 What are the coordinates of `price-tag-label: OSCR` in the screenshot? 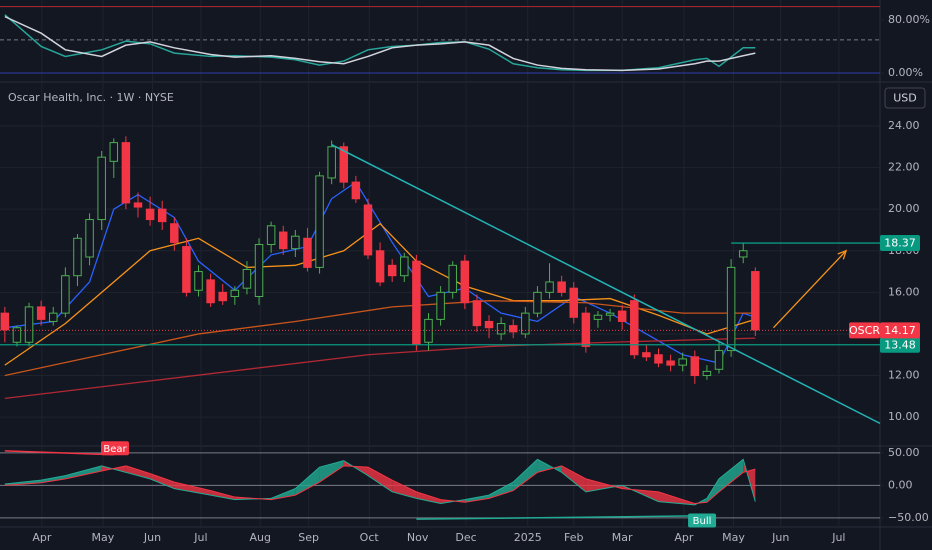 It's located at (864, 330).